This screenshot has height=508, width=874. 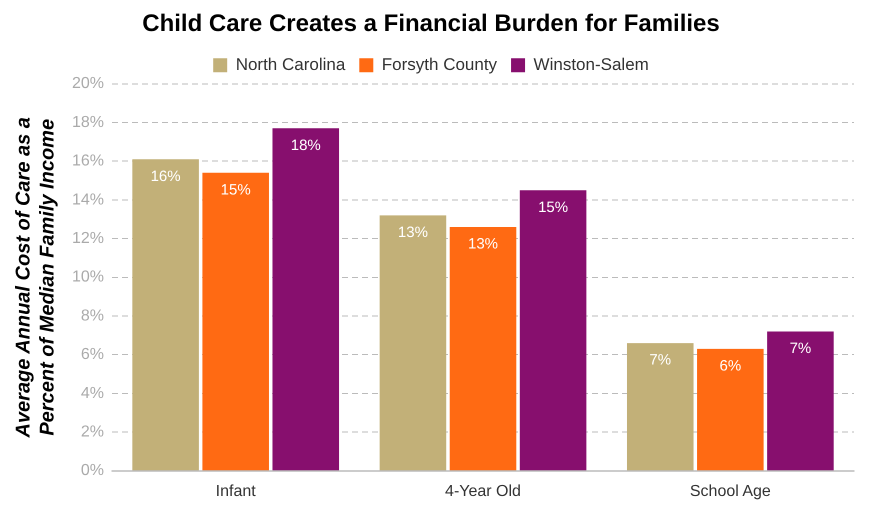 What do you see at coordinates (35, 278) in the screenshot?
I see `y-axis-title: Average Annual Cost of Care as a Percent of Median Family Income` at bounding box center [35, 278].